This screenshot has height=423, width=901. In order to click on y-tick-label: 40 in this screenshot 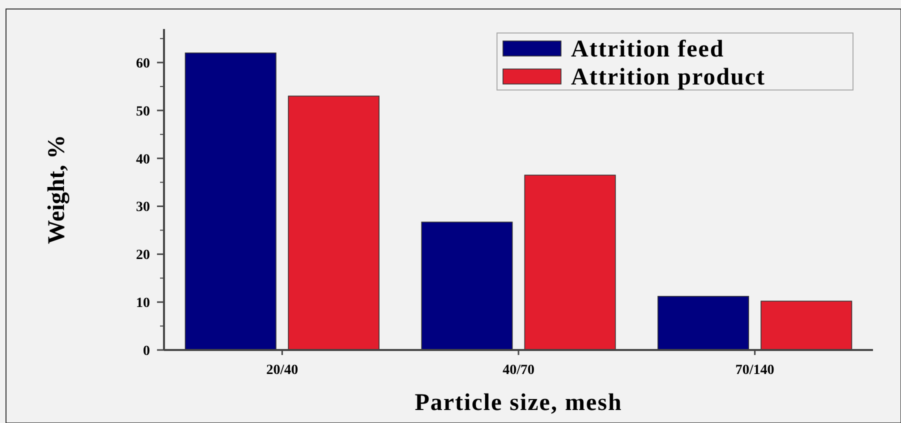, I will do `click(143, 160)`.